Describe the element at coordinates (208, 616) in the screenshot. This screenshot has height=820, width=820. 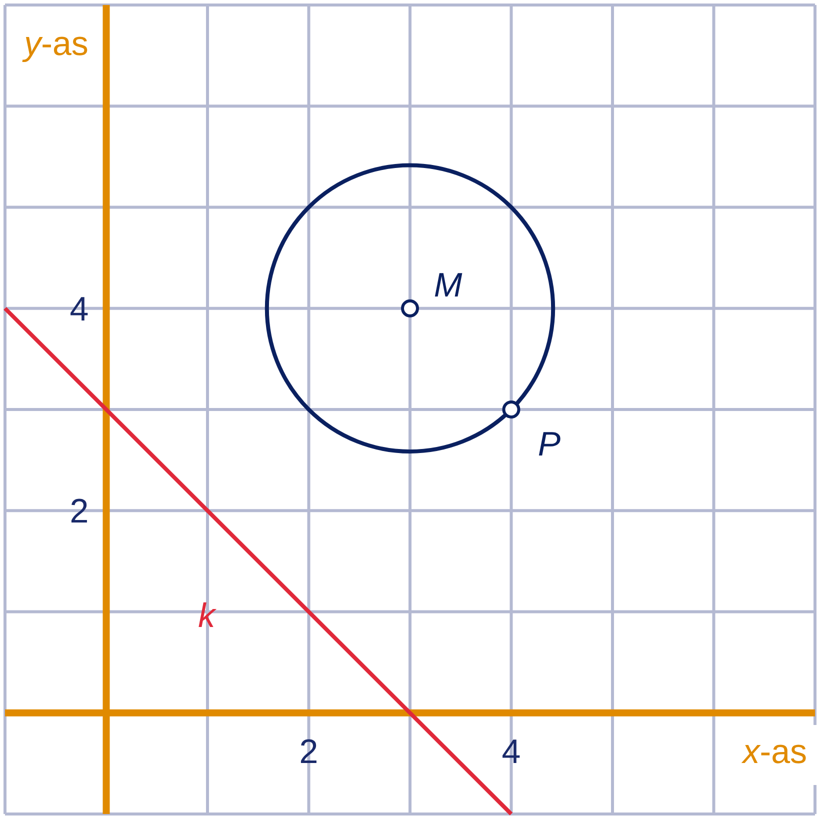
I see `series-label: k` at that location.